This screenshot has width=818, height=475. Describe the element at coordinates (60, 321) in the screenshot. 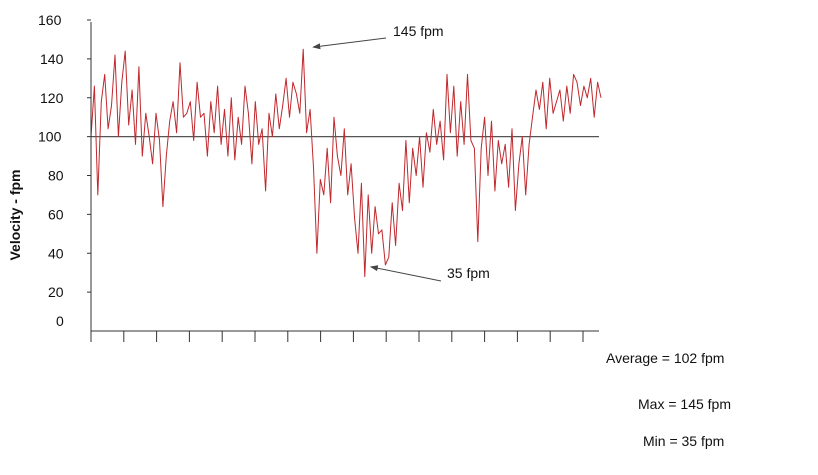

I see `y-tick-label: 0` at that location.